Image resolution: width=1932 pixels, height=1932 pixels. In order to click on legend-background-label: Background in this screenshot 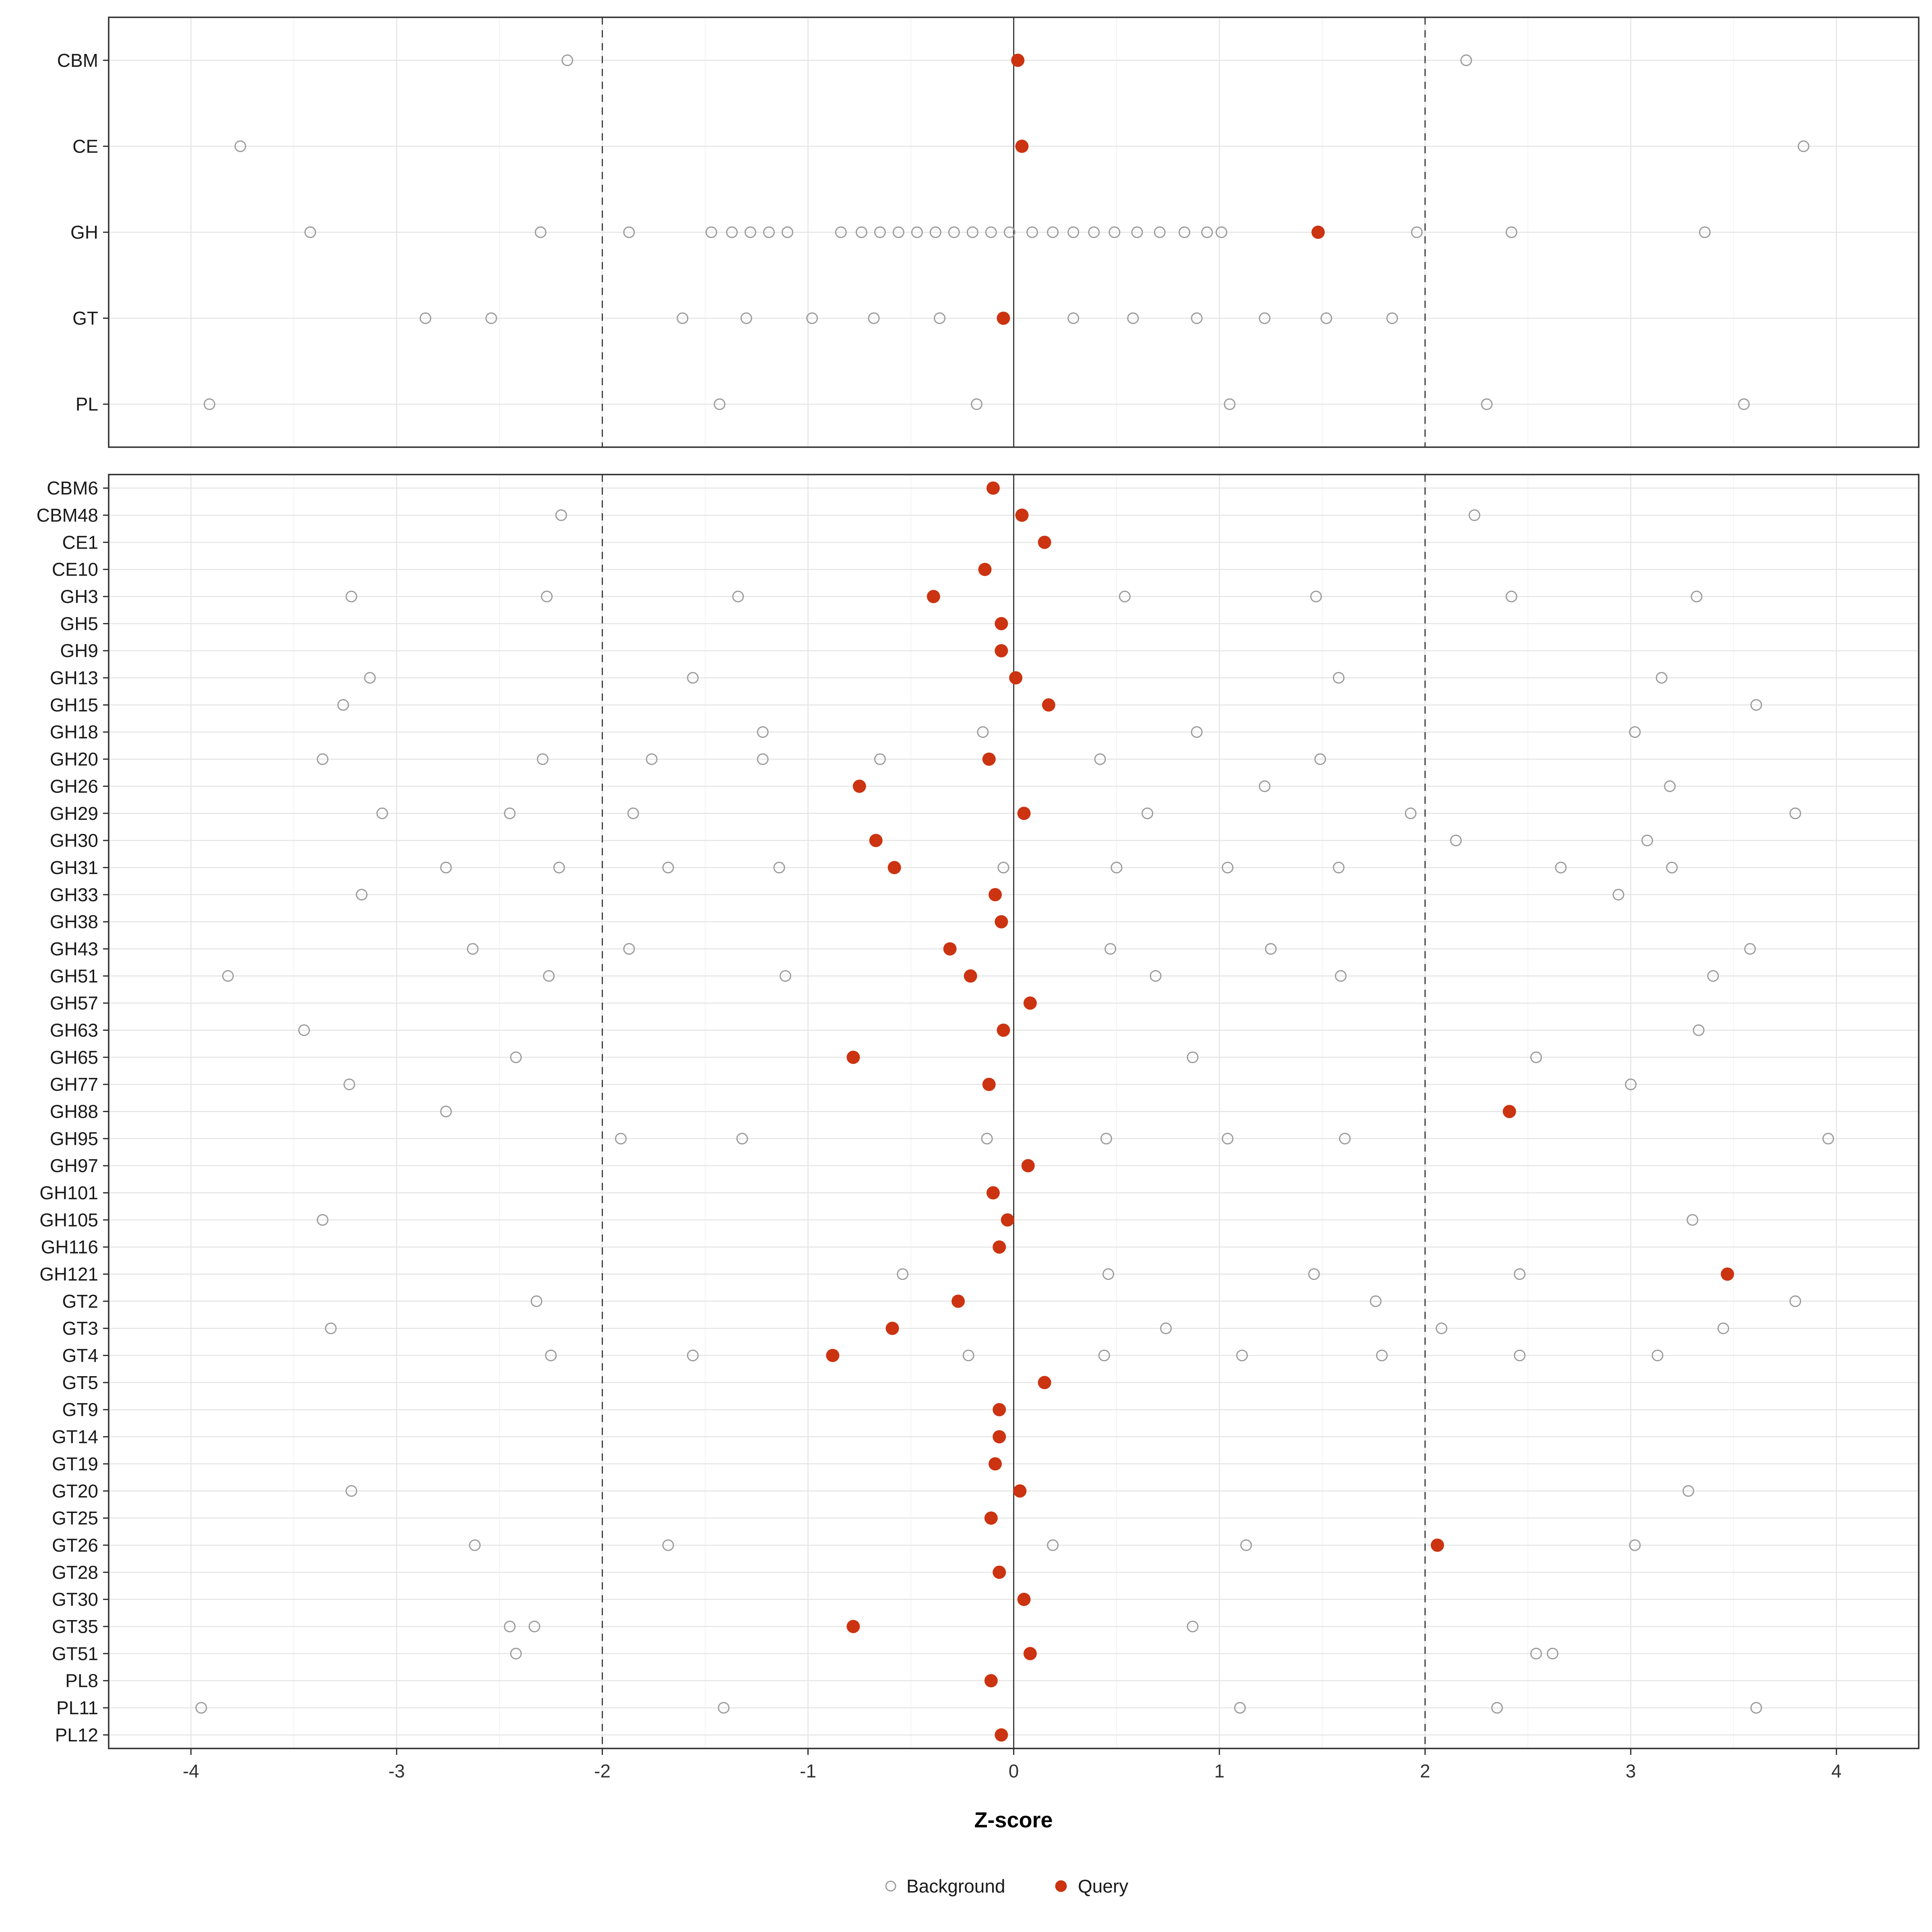, I will do `click(955, 1886)`.